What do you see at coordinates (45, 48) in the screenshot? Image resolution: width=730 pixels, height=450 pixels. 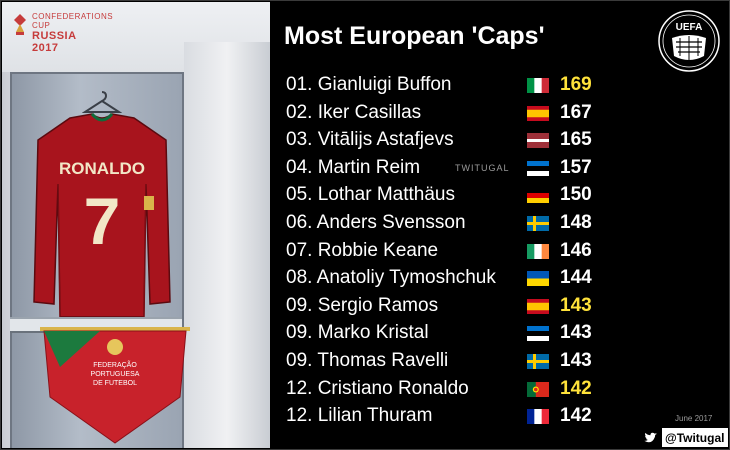 I see `cup-line-3: 2017` at bounding box center [45, 48].